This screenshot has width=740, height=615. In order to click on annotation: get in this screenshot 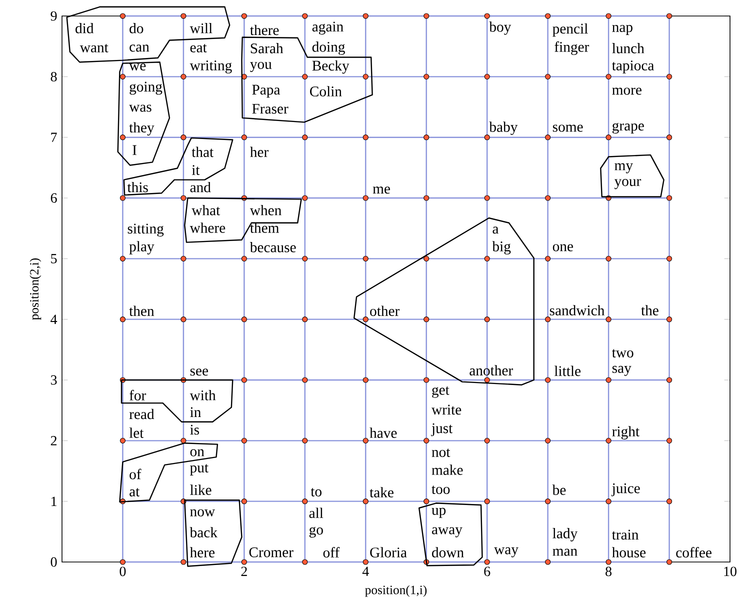, I will do `click(441, 392)`.